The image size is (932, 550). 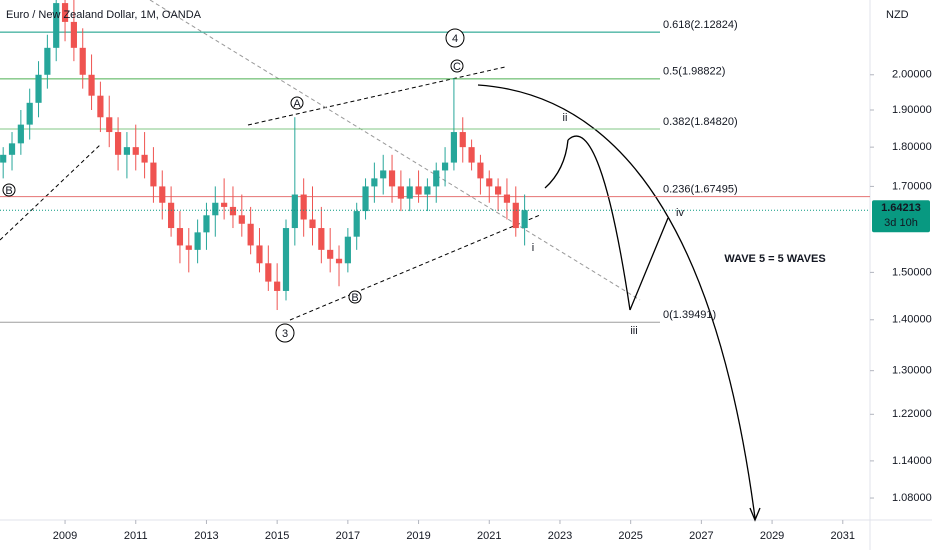 What do you see at coordinates (694, 72) in the screenshot?
I see `fib-label: 0.5(1.98822)` at bounding box center [694, 72].